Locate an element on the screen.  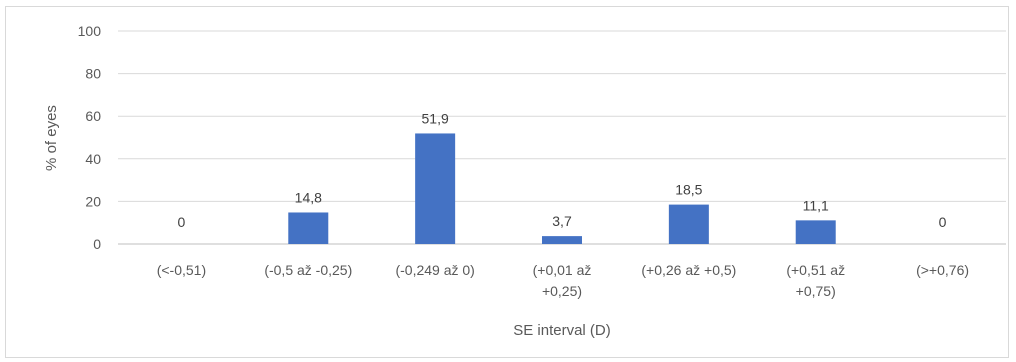
x-axis-title: SE interval (D) is located at coordinates (562, 330).